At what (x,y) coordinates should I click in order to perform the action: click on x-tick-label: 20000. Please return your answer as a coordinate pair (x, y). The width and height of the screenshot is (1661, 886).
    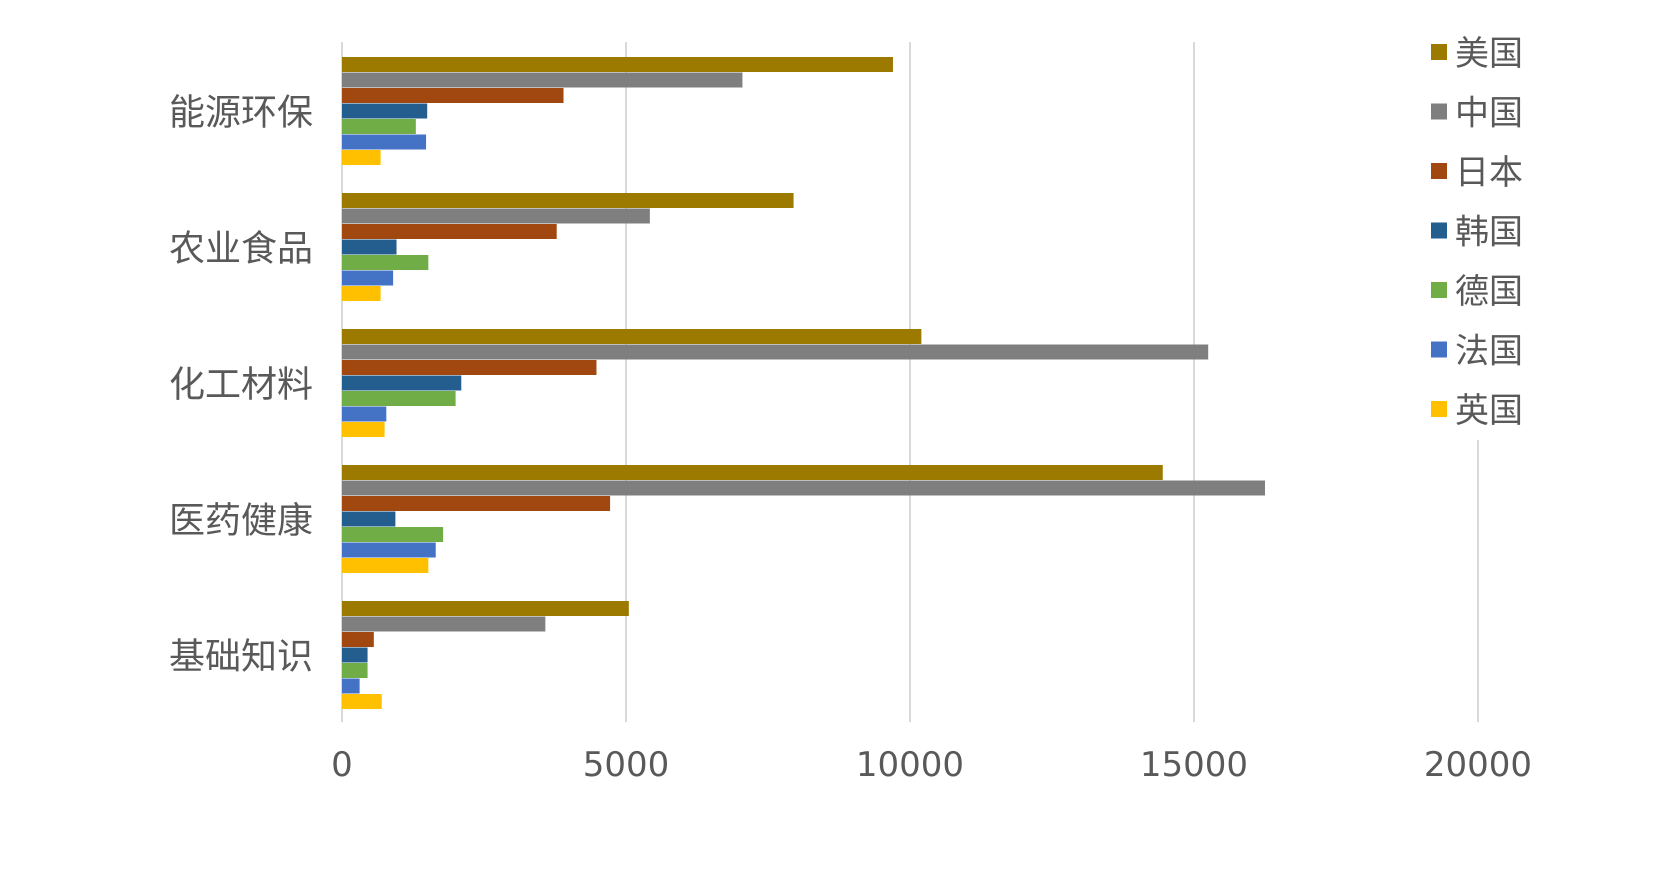
    Looking at the image, I should click on (1478, 765).